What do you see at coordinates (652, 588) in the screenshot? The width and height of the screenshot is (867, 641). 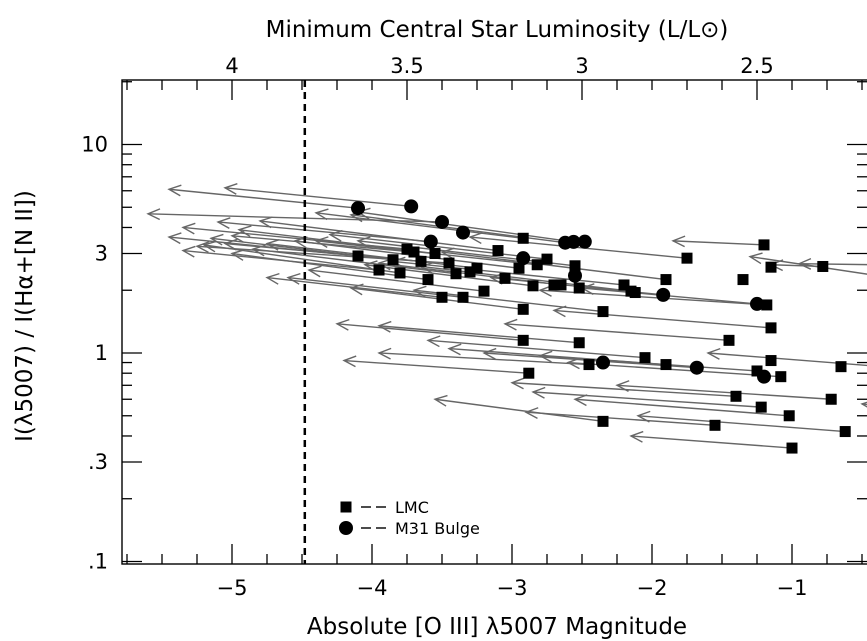 I see `x-tick-label: −2` at bounding box center [652, 588].